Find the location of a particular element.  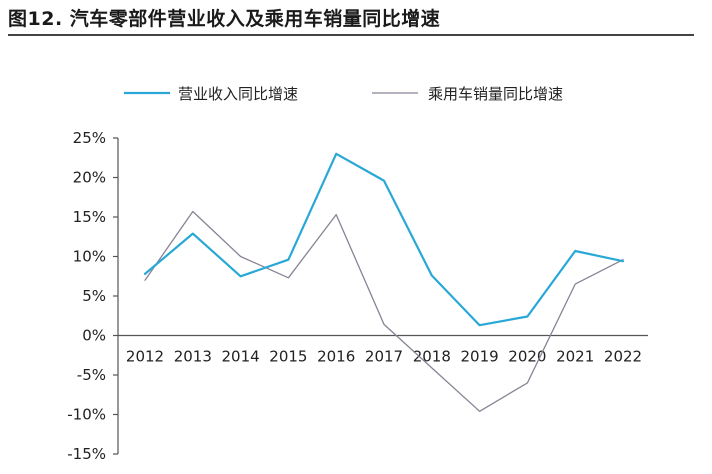

legend: 营业收入同比增速 乘用车销量同比增速 is located at coordinates (343, 94).